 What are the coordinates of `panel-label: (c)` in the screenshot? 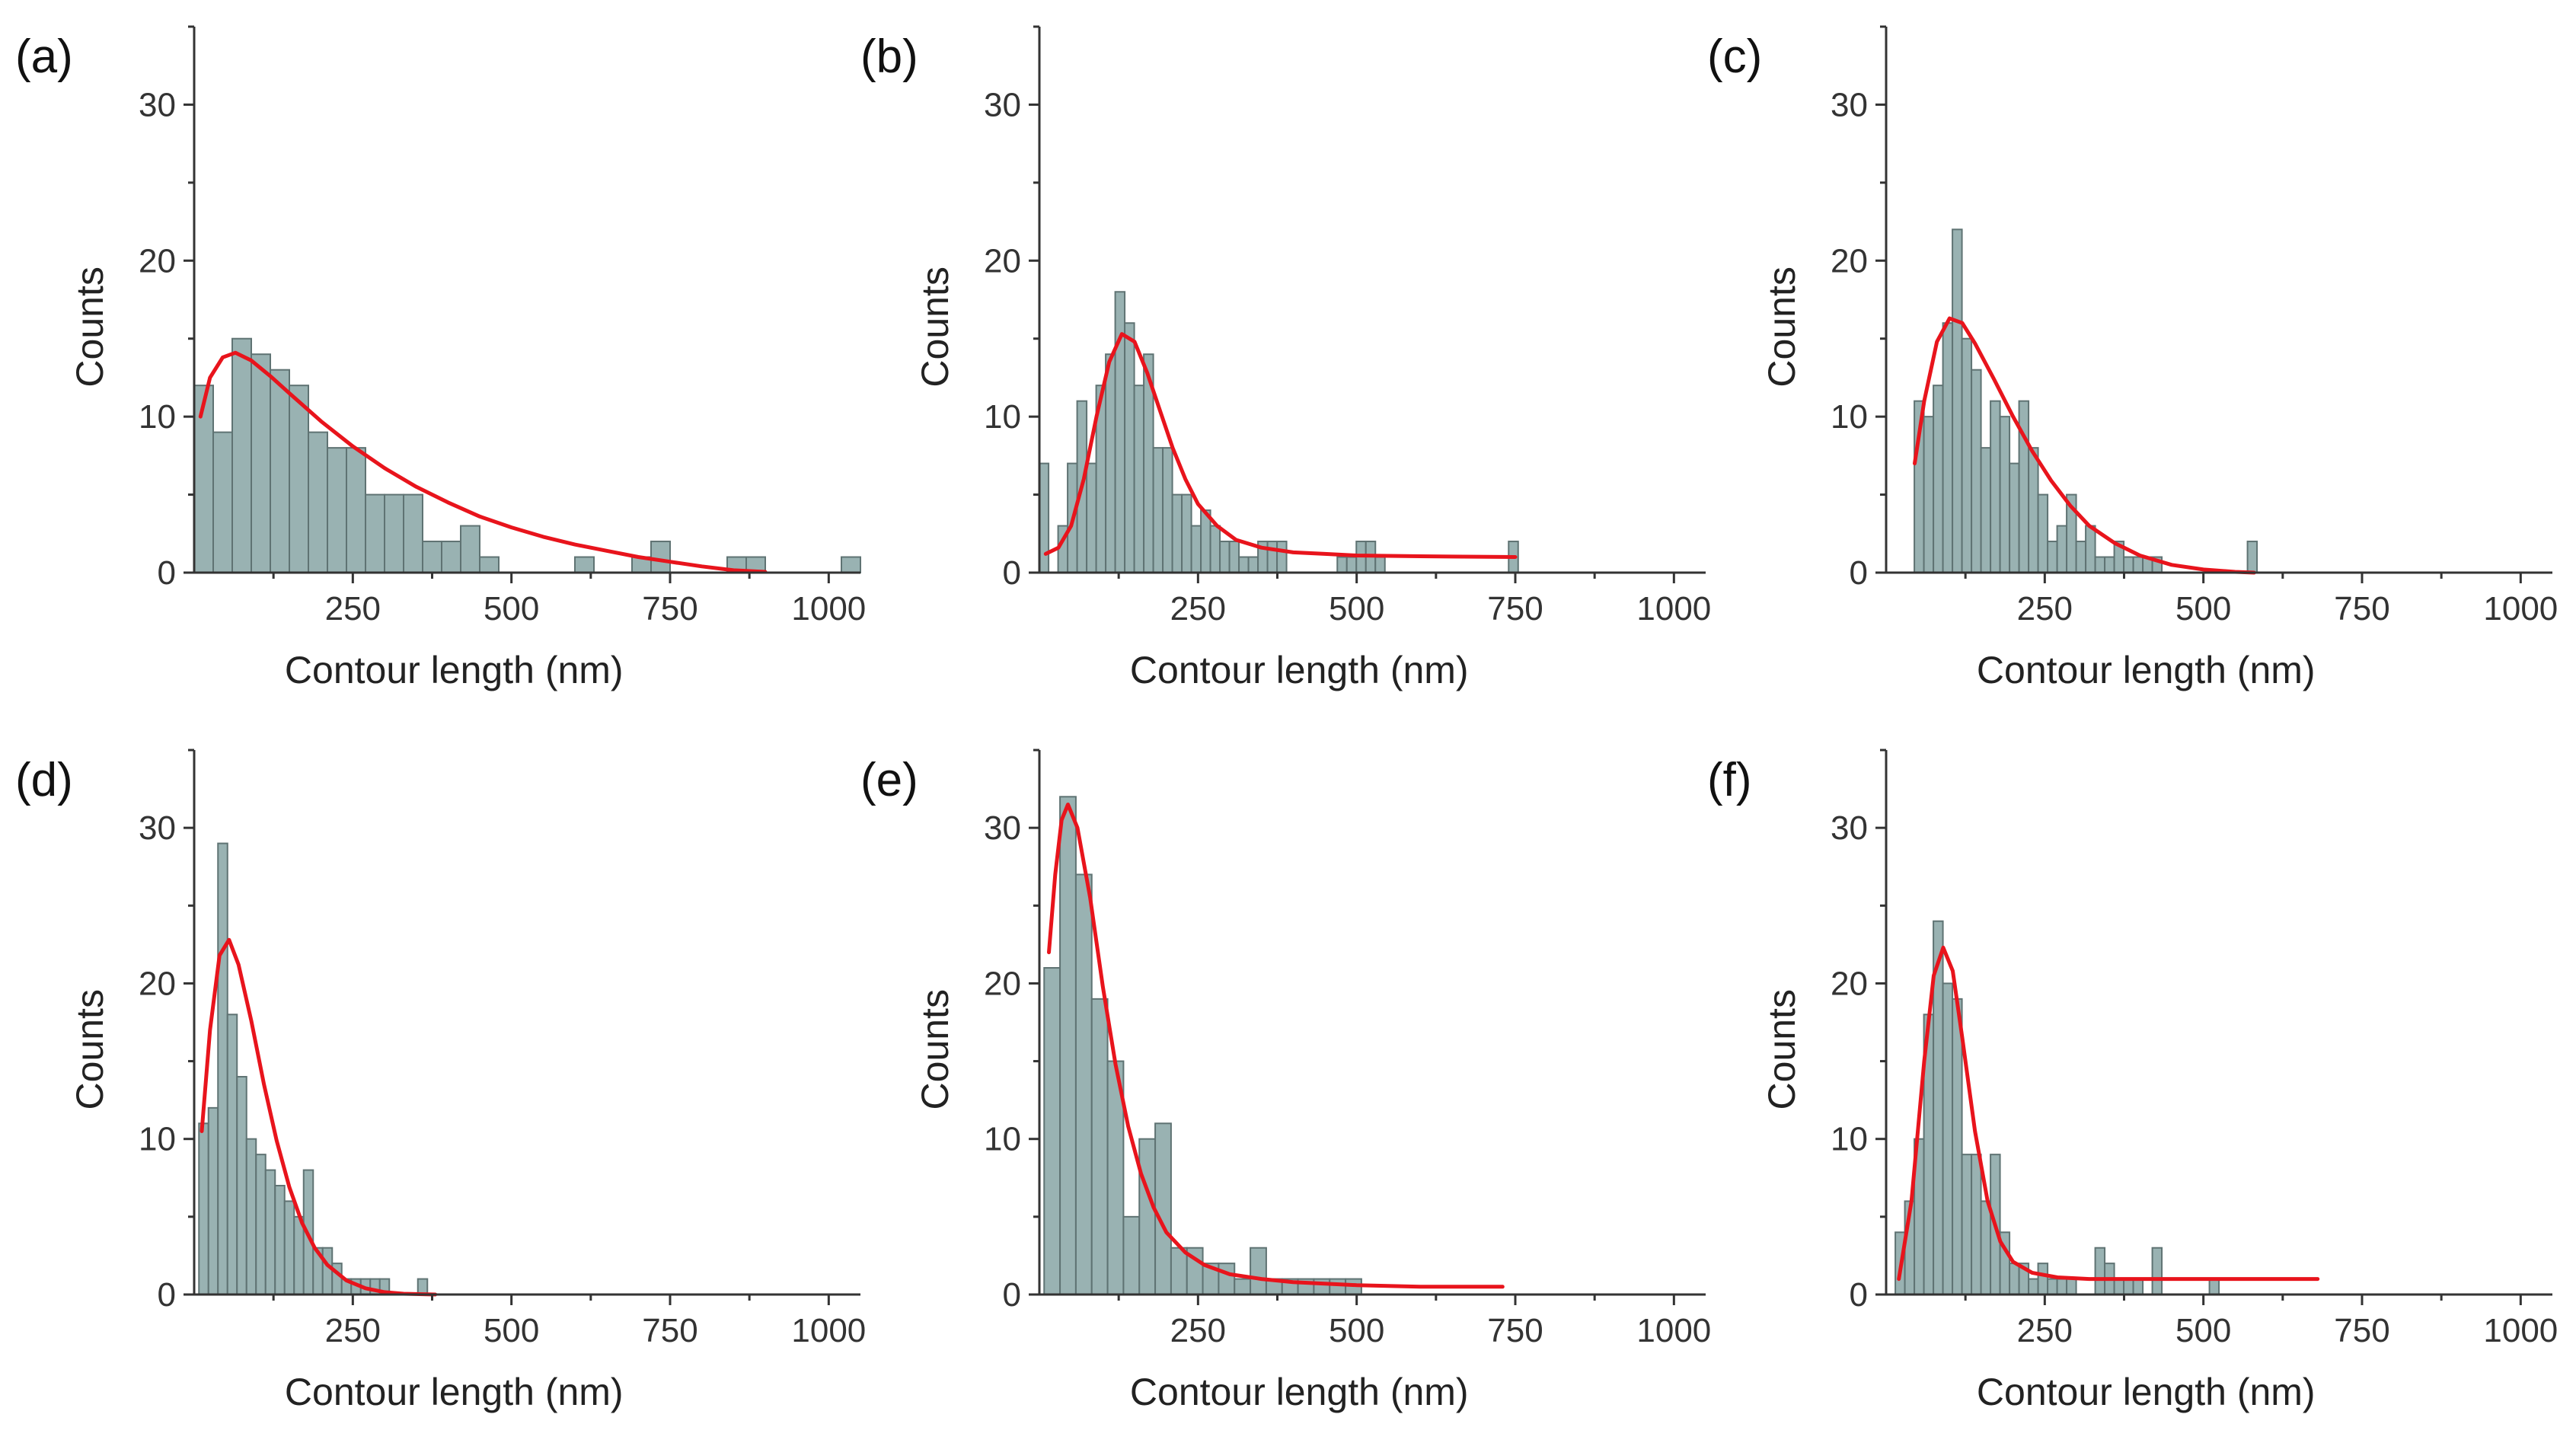 It's located at (1734, 56).